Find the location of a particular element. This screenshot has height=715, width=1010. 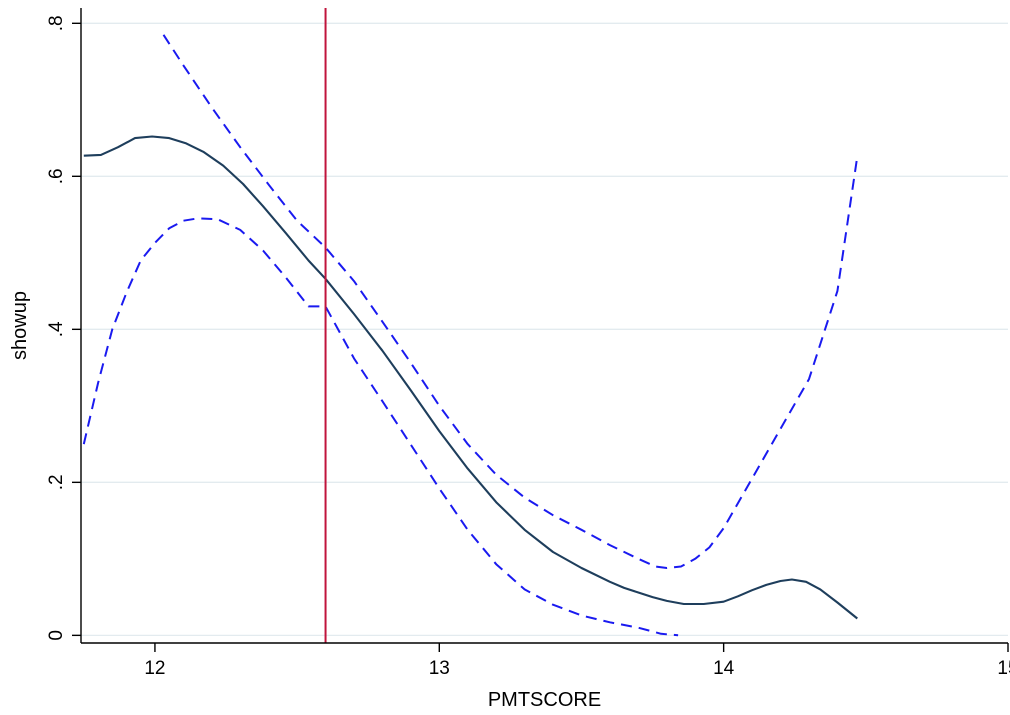

x-axis-title: PMTSCORE is located at coordinates (544, 700).